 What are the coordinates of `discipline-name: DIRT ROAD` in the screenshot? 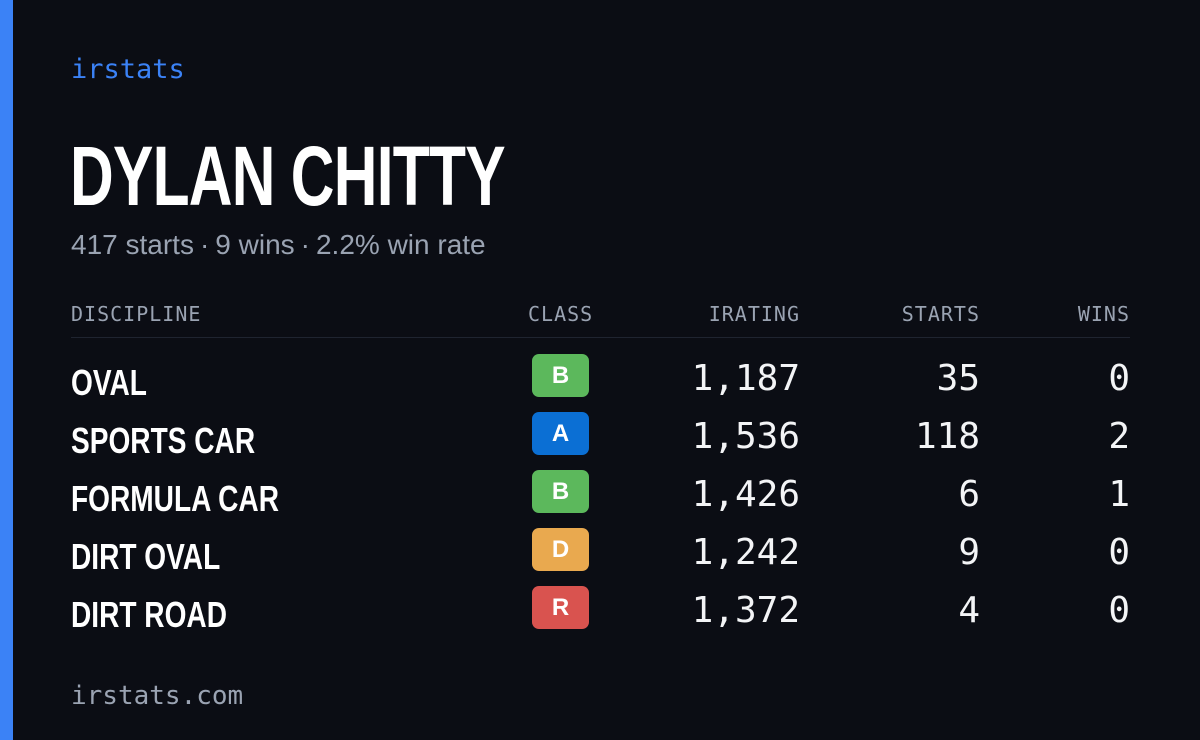 It's located at (149, 614).